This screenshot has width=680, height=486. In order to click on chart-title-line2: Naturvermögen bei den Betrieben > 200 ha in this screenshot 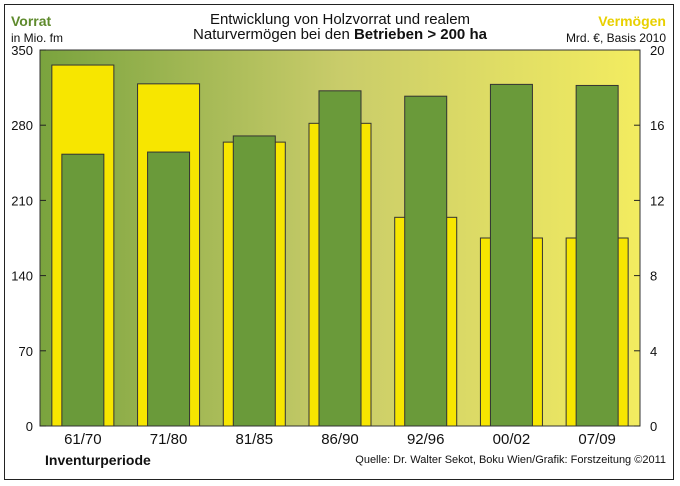, I will do `click(340, 35)`.